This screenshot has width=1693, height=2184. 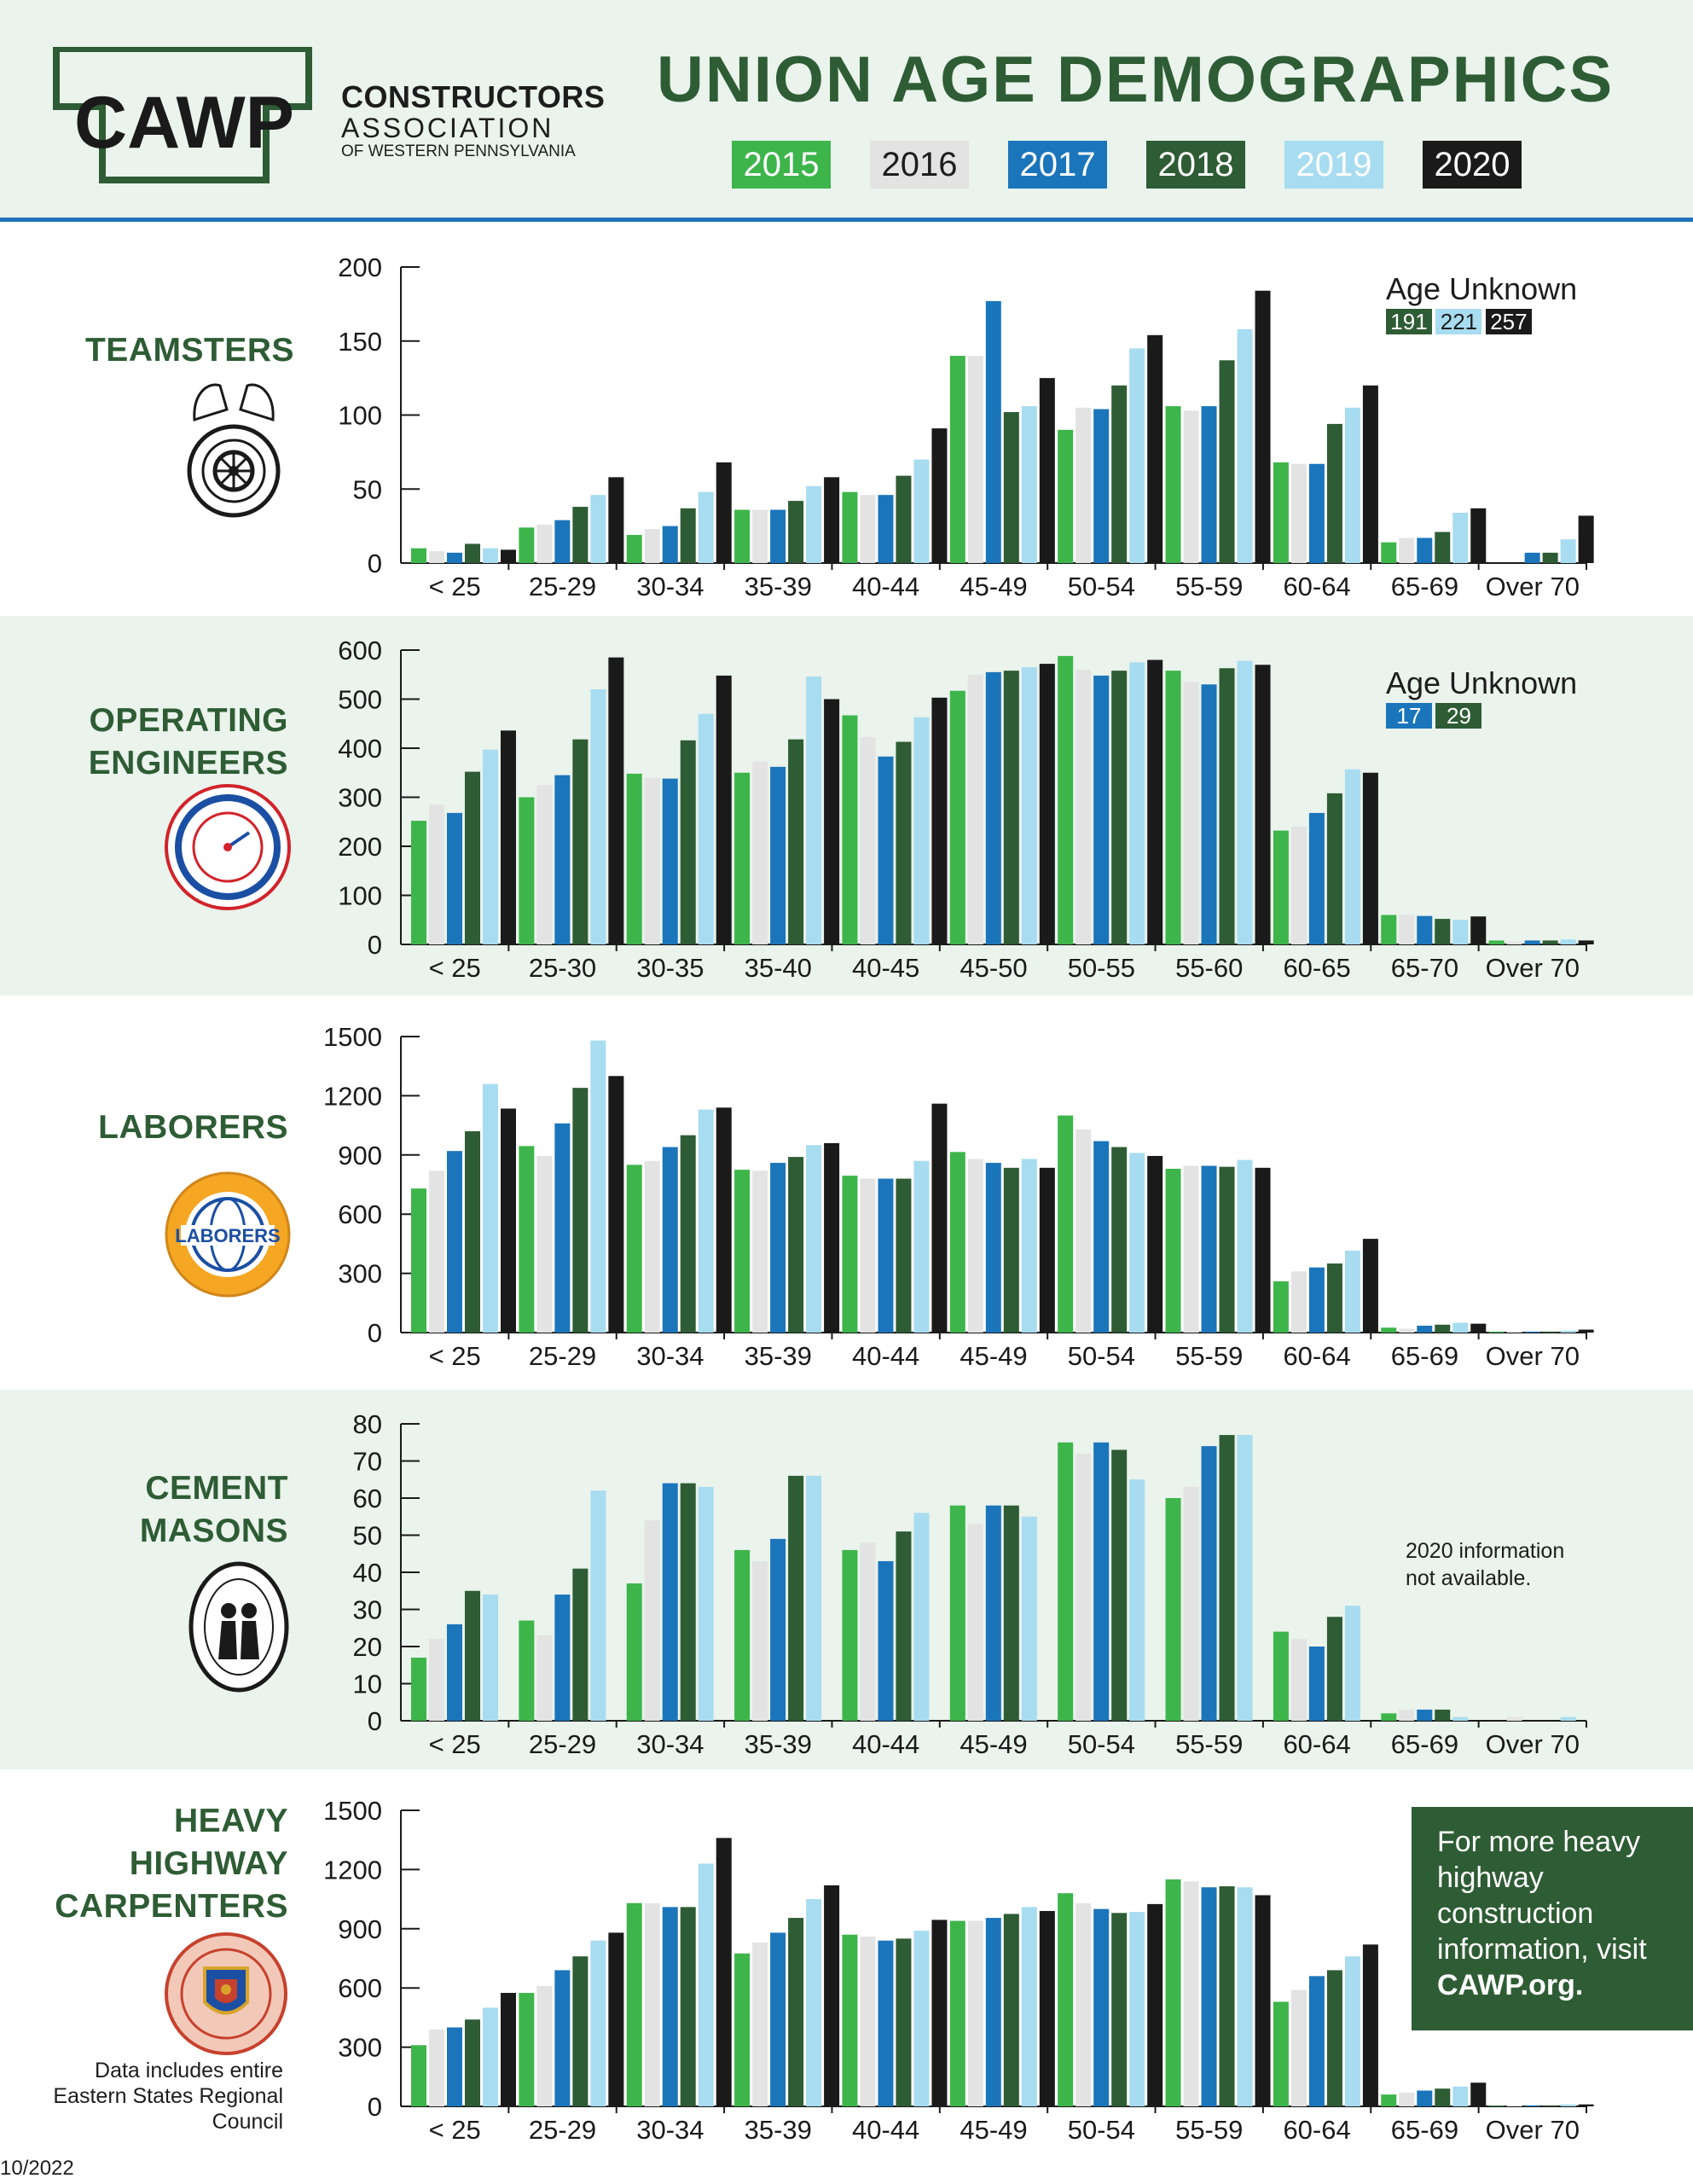 What do you see at coordinates (1514, 1332) in the screenshot?
I see `bar-2016-Over70` at bounding box center [1514, 1332].